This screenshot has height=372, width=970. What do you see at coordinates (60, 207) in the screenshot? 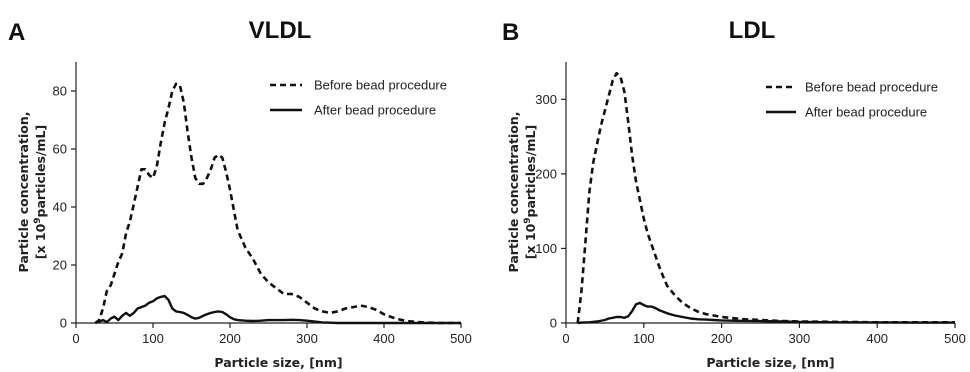
I see `y-tick-label: 40` at bounding box center [60, 207].